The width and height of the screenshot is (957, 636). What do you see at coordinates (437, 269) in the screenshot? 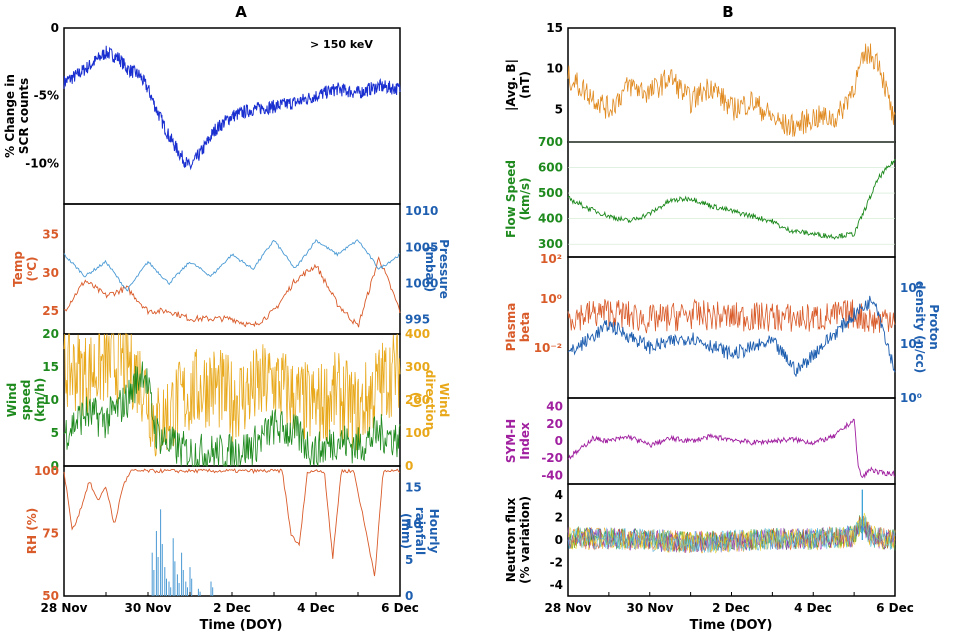
I see `pressure-ylabel: Pressure(mbar)` at bounding box center [437, 269].